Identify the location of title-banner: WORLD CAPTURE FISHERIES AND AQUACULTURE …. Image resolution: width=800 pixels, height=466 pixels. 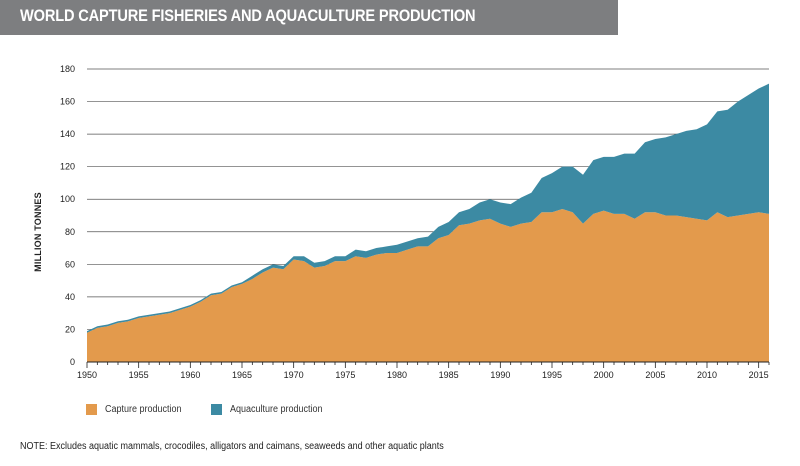
(309, 17).